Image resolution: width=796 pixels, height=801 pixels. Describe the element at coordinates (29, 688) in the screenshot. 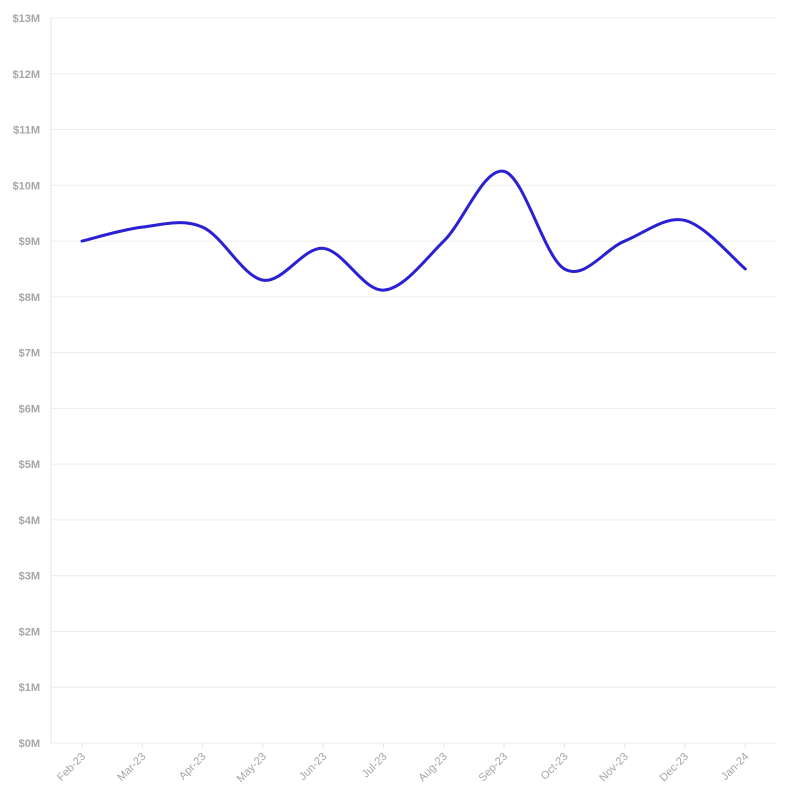

I see `y-tick-label: $1M` at that location.